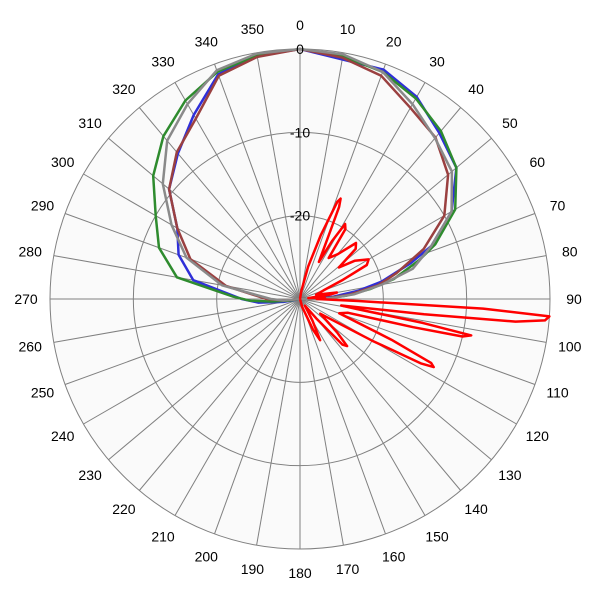  I want to click on angle-tick-label: 130, so click(510, 475).